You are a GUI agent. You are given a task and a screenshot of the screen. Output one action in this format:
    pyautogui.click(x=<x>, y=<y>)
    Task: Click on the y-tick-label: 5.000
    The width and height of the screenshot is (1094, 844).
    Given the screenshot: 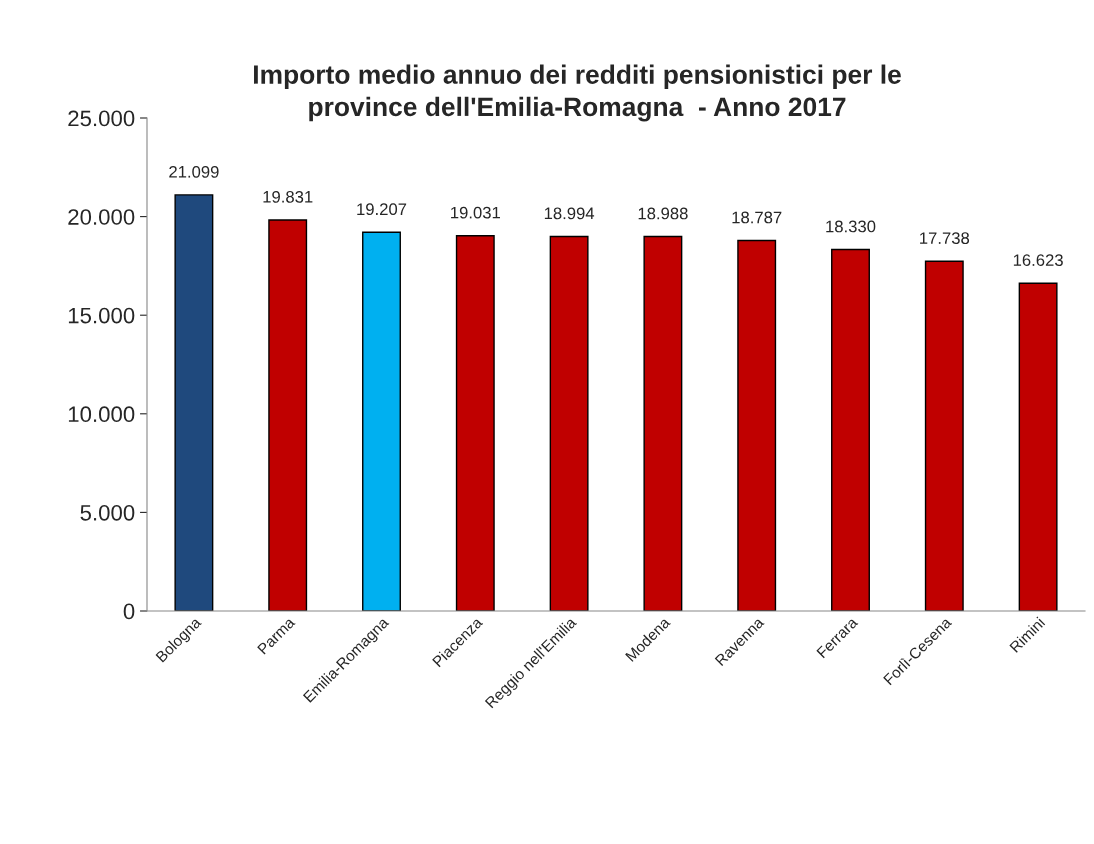 What is the action you would take?
    pyautogui.click(x=107, y=512)
    